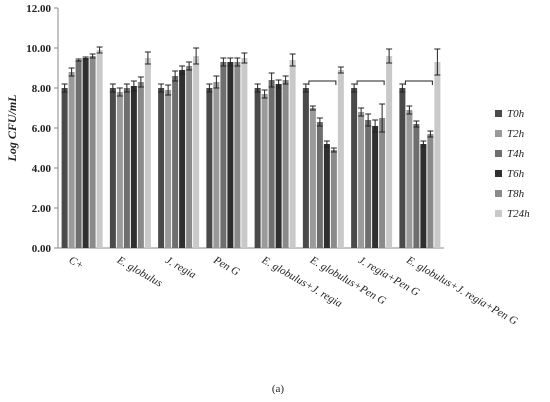 Image resolution: width=550 pixels, height=402 pixels. I want to click on x-tick-label: E. globulus, so click(139, 272).